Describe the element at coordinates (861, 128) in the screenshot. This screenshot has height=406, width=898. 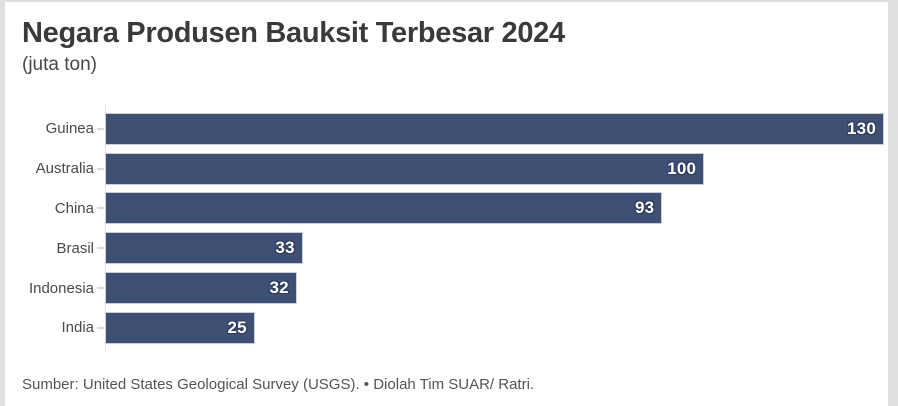
I see `value-label: 130` at that location.